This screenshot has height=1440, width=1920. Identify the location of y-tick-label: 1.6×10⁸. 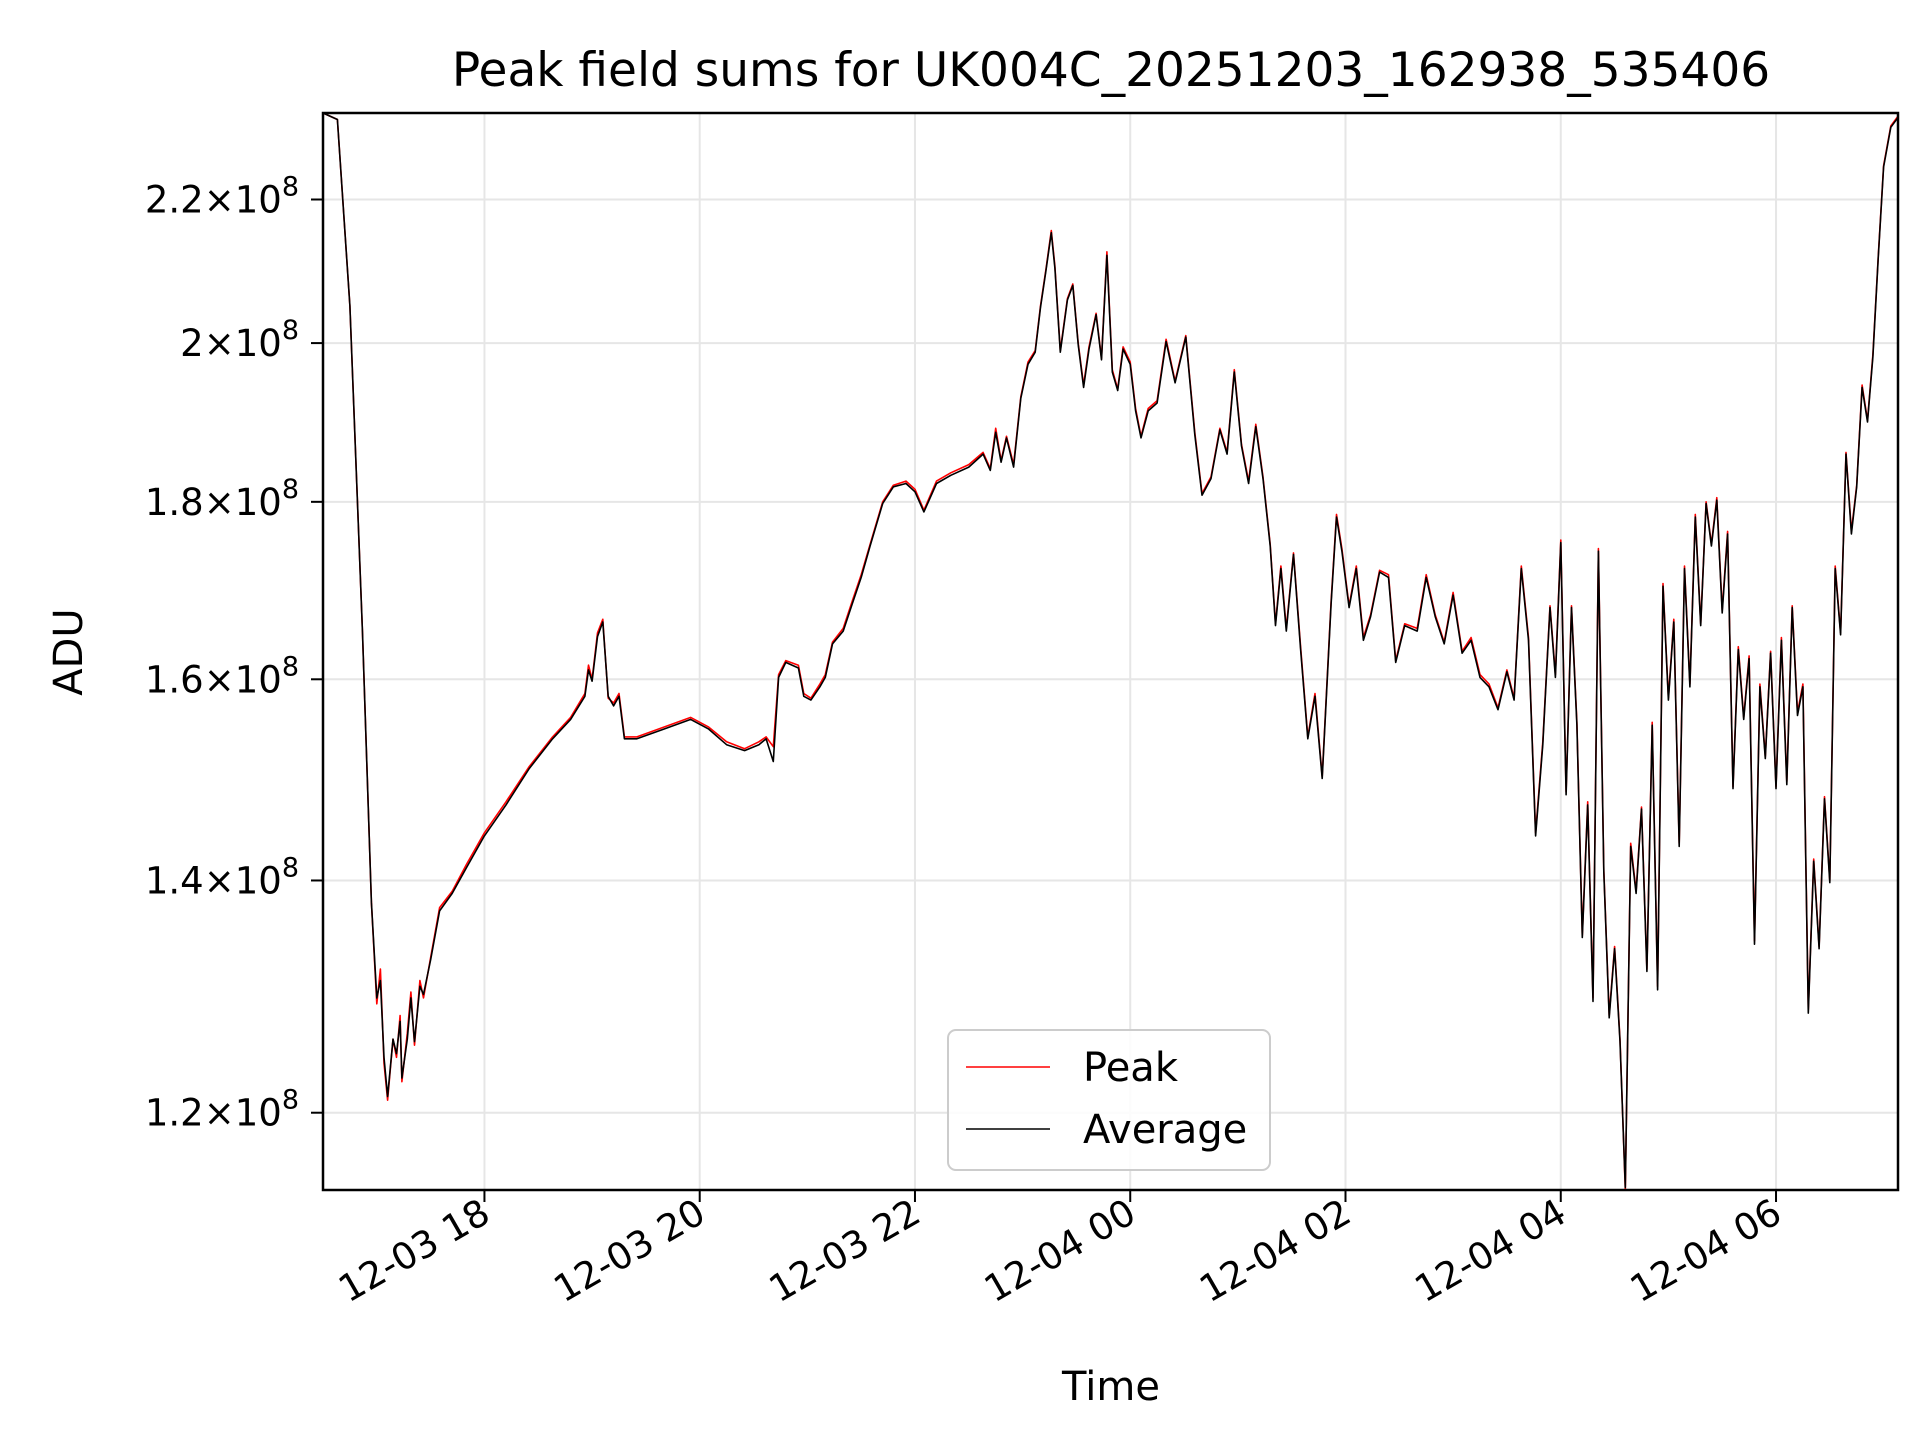
(222, 676).